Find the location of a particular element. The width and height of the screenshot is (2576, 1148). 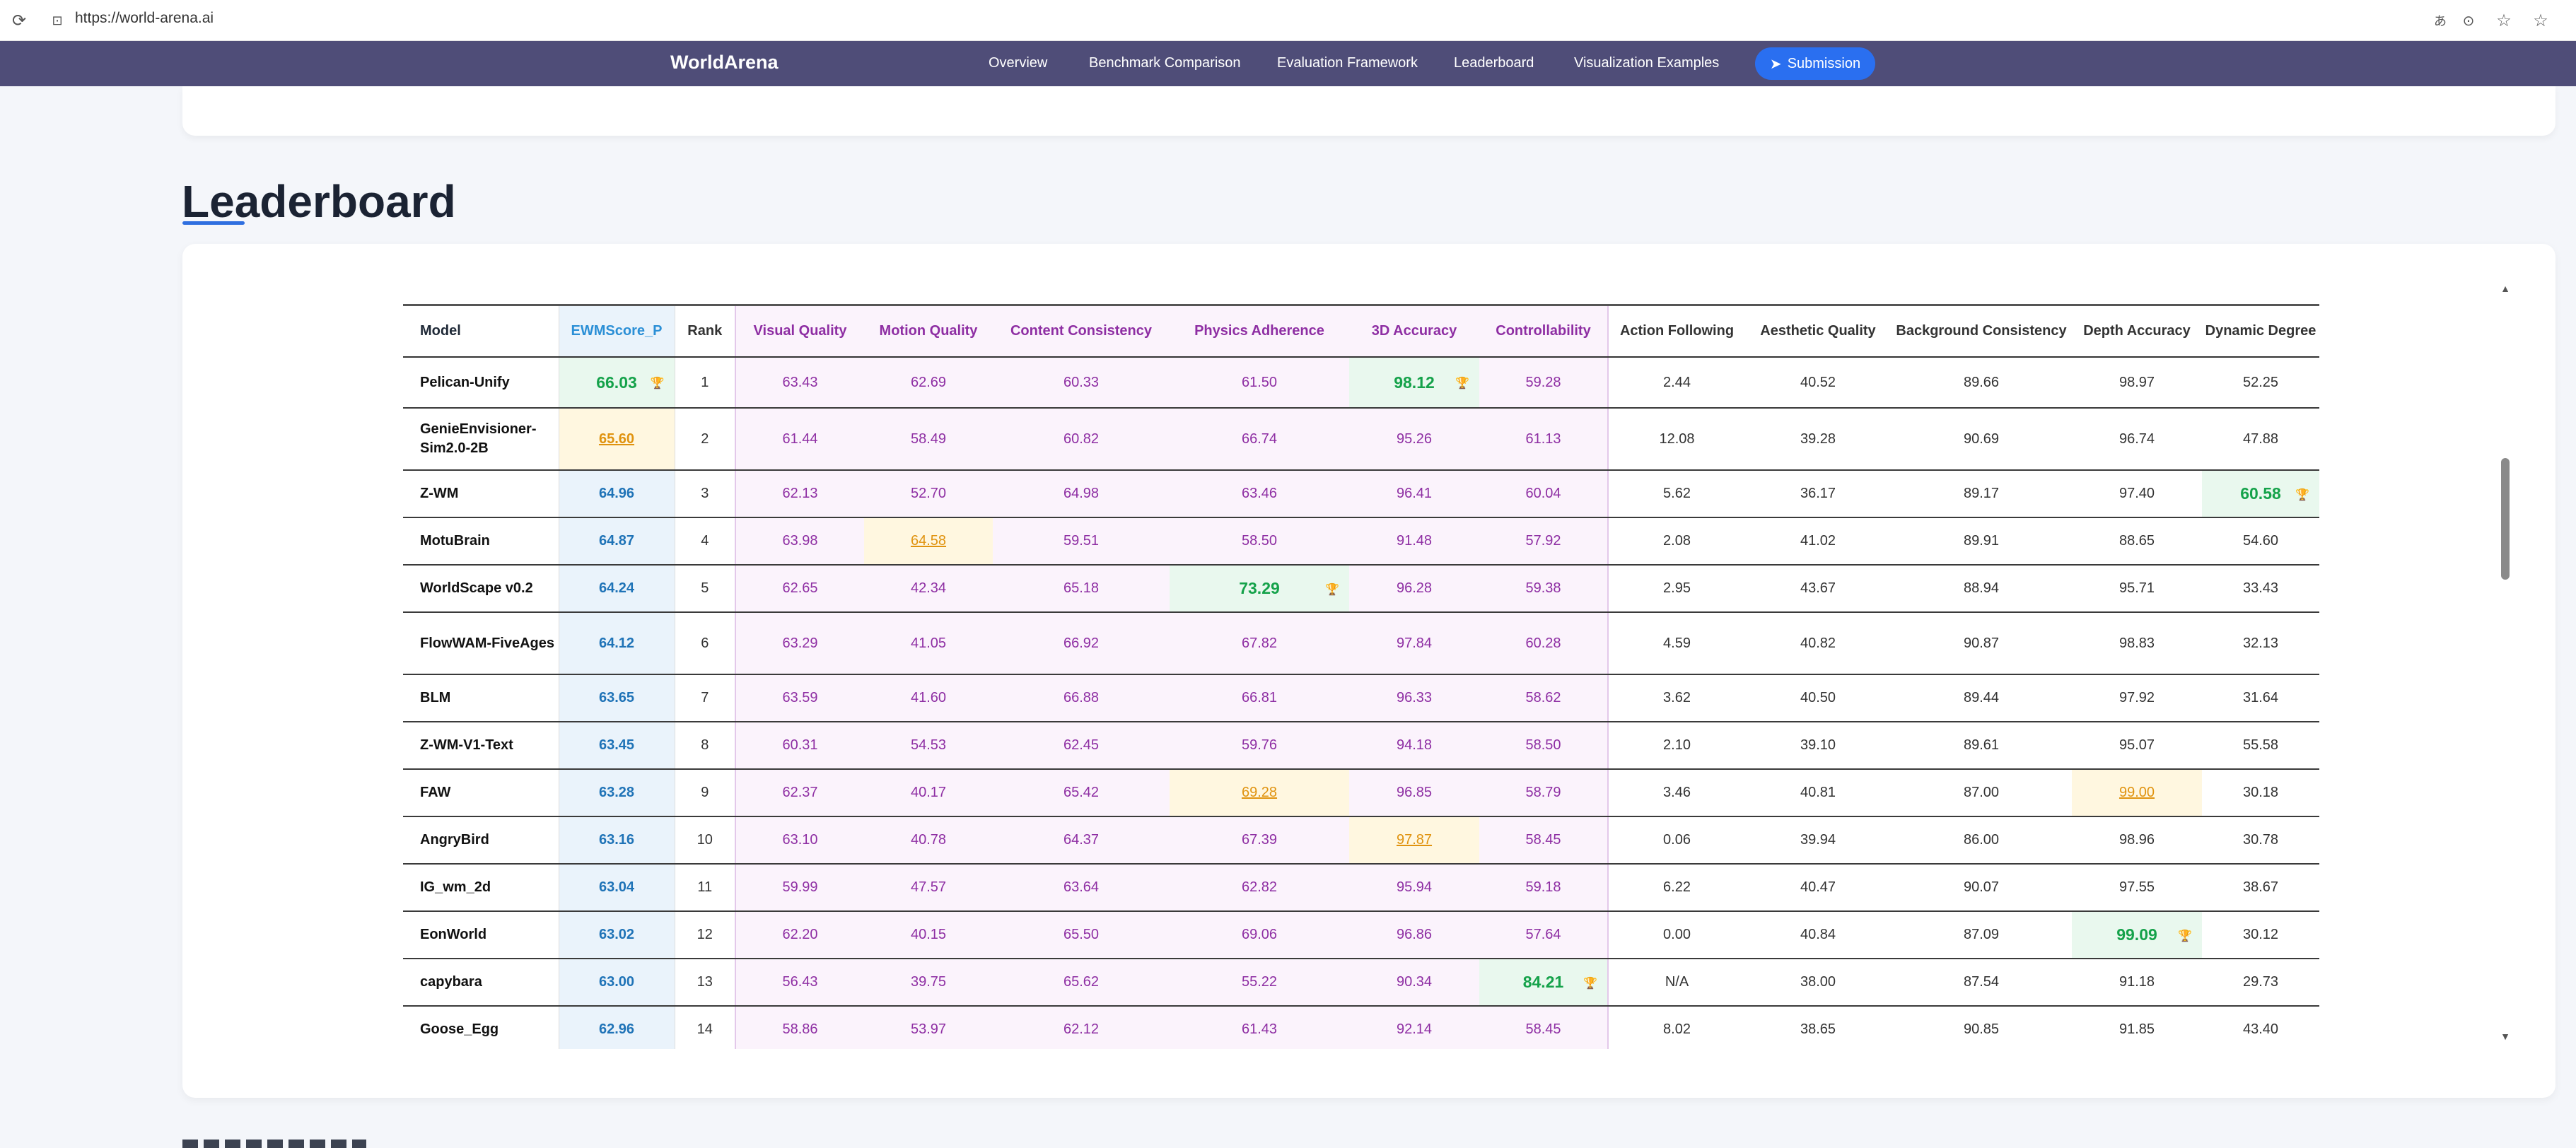

score-value: 39.75 is located at coordinates (928, 982).